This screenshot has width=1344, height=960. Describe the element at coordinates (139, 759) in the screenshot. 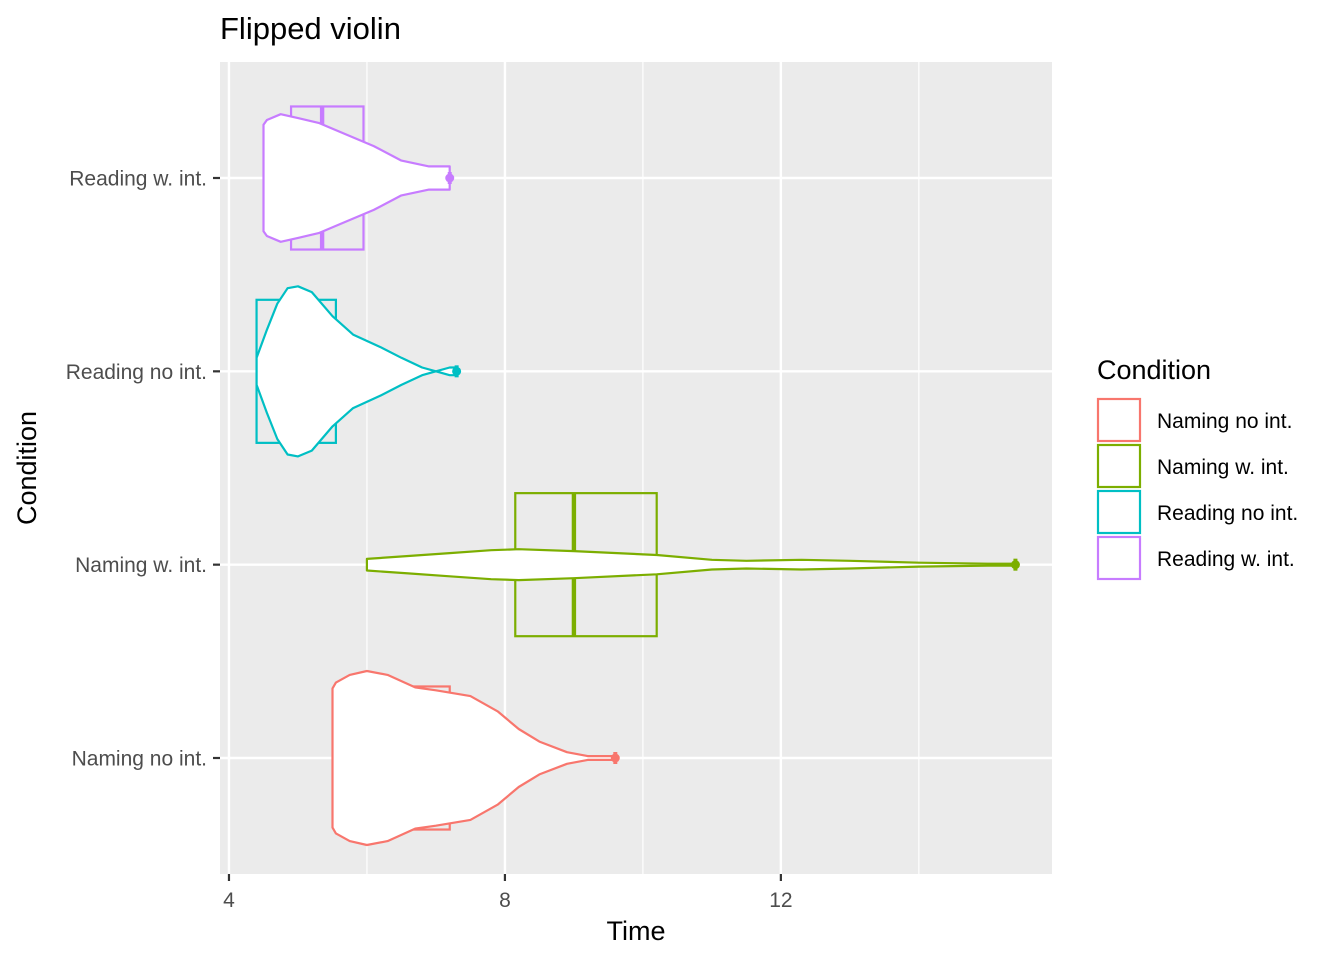

I see `y-tick-label: Naming no int.` at that location.